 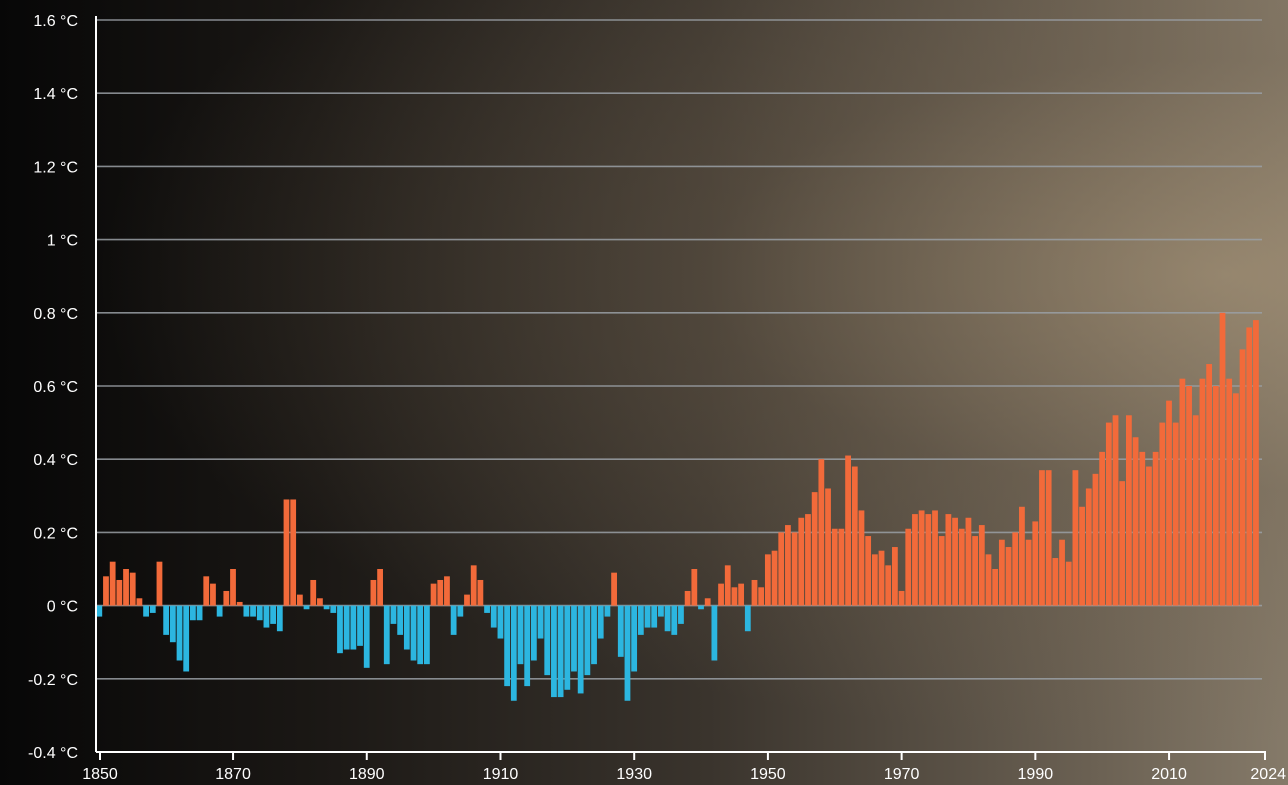 What do you see at coordinates (768, 774) in the screenshot?
I see `x-tick-label: 1950` at bounding box center [768, 774].